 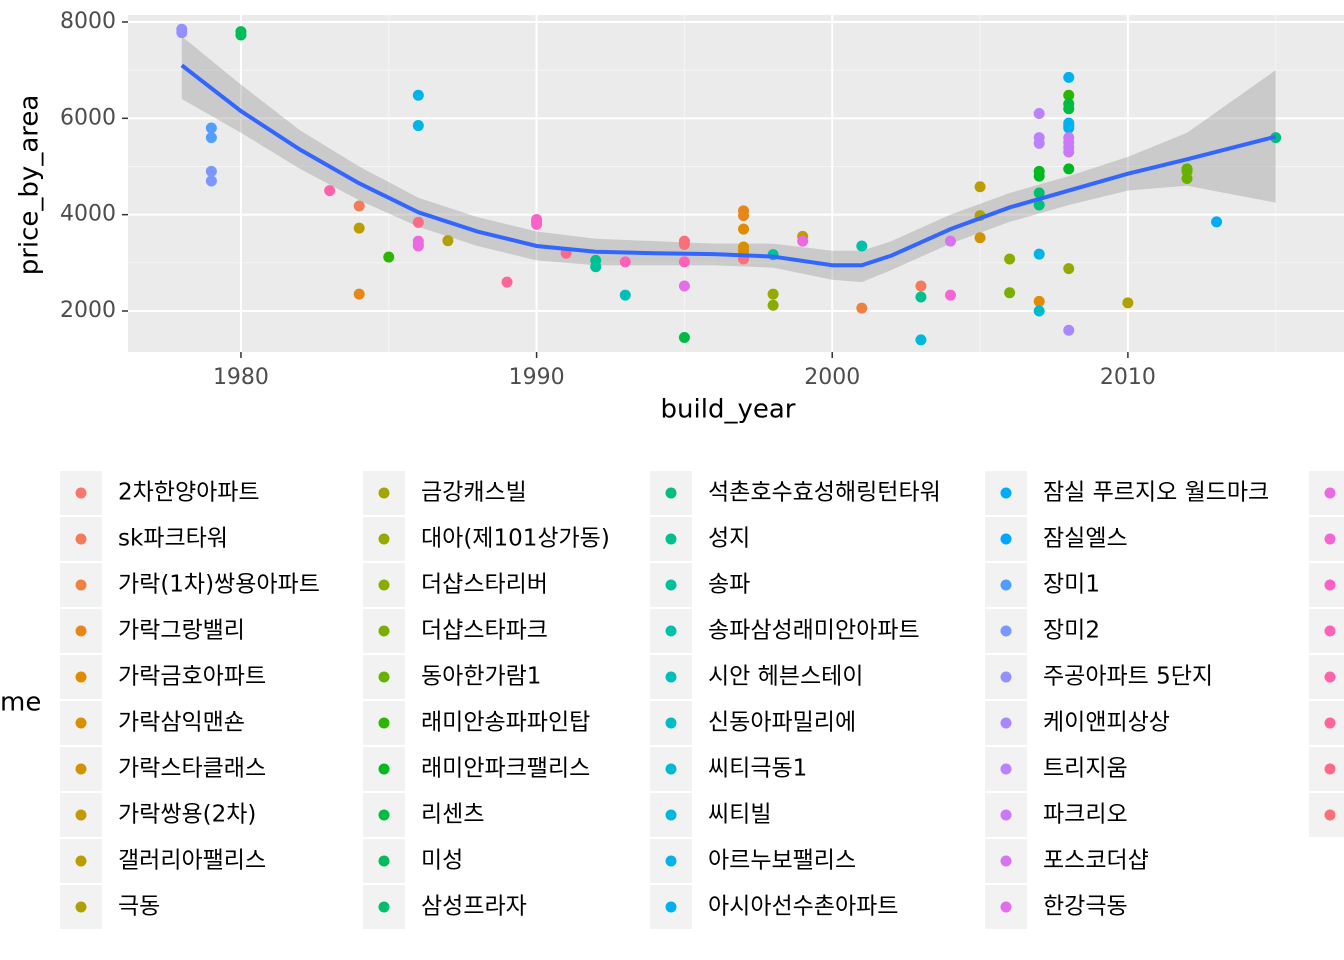 I want to click on legend-label: 송파삼성래미안아파트, so click(x=814, y=631).